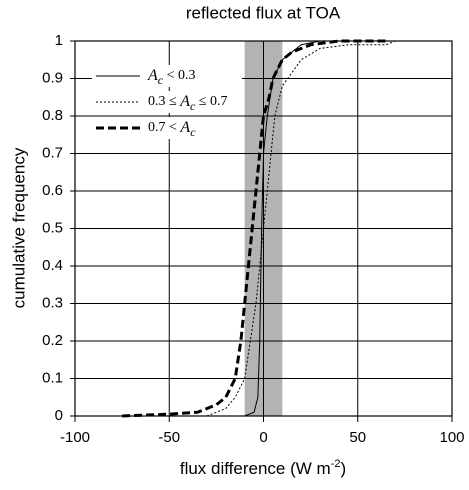 The width and height of the screenshot is (469, 490). Describe the element at coordinates (18, 227) in the screenshot. I see `y-axis-label: cumulative frequency` at that location.